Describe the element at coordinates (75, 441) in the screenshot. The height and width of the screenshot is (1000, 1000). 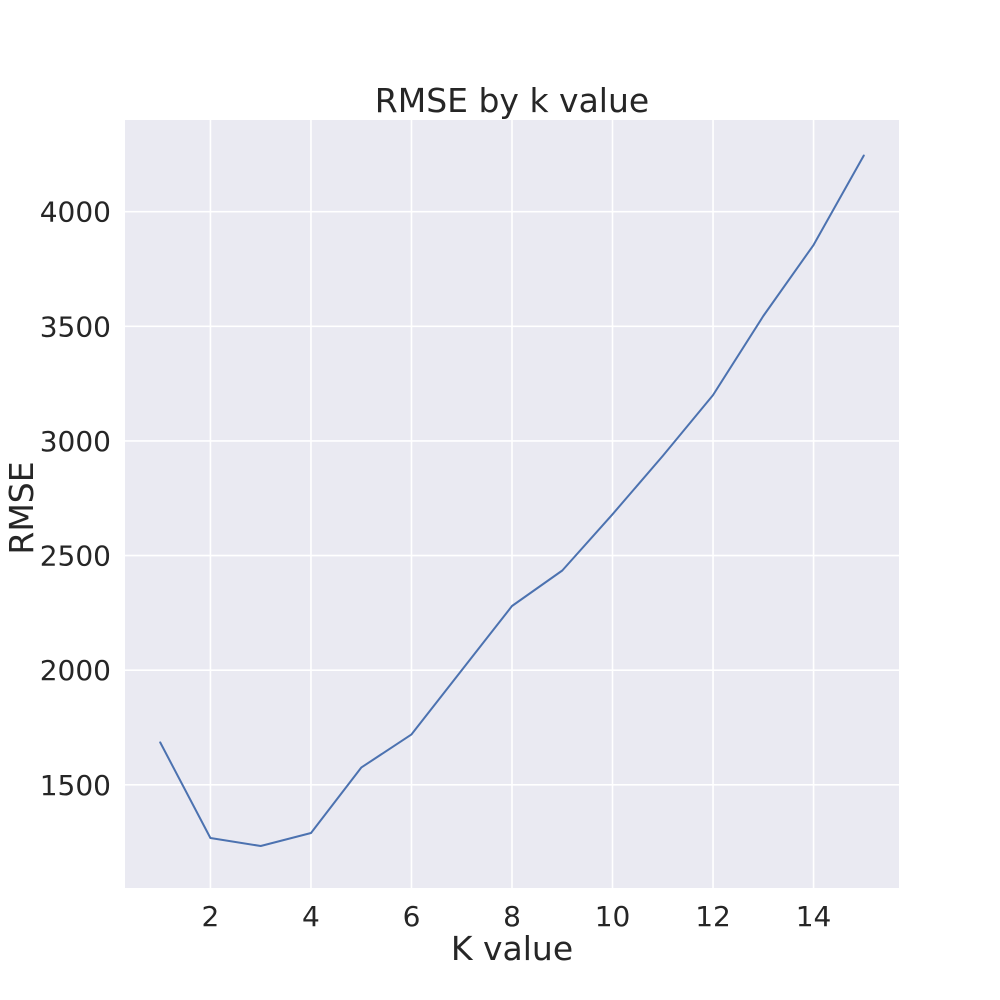
I see `y-tick-label: 3000` at that location.